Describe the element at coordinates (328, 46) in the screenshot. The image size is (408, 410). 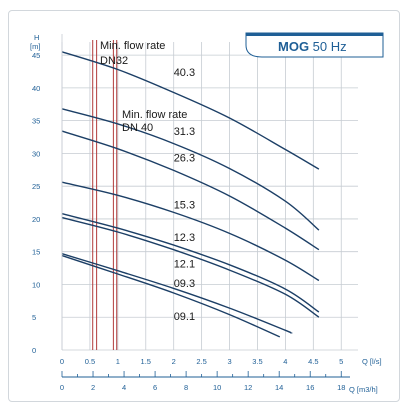
I see `model-badge-rest: 50 Hz` at that location.